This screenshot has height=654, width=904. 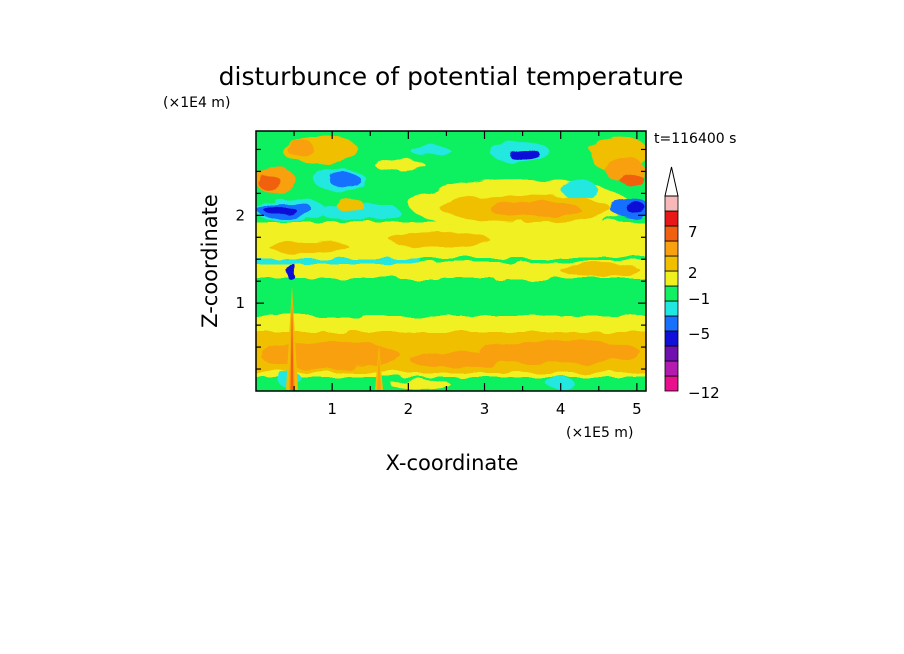 I want to click on x-tick-label: 1, so click(x=332, y=409).